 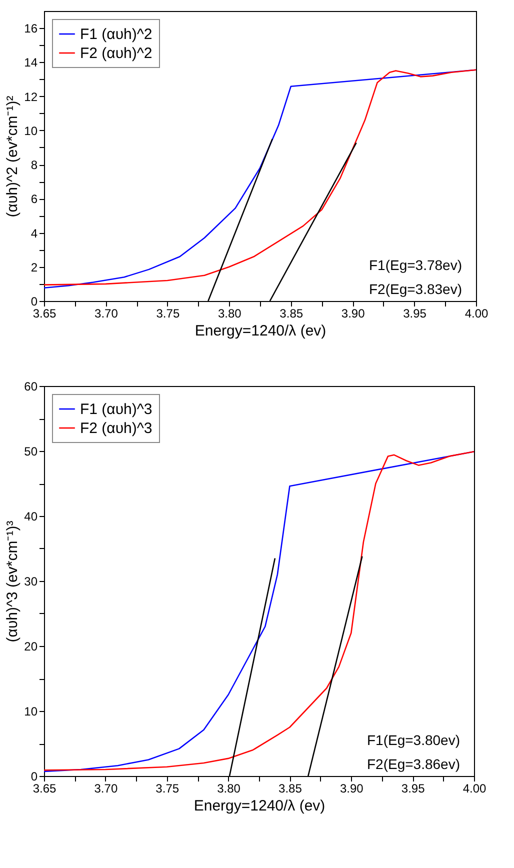 What do you see at coordinates (31, 97) in the screenshot?
I see `y-tick-label: 12` at bounding box center [31, 97].